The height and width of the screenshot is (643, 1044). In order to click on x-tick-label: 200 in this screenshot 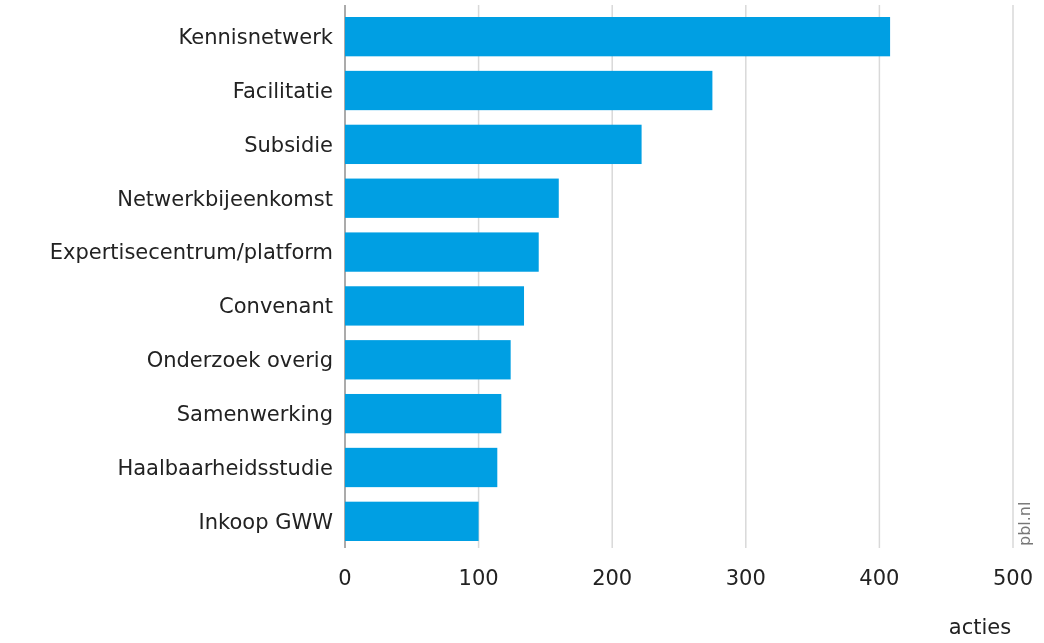, I will do `click(612, 578)`.